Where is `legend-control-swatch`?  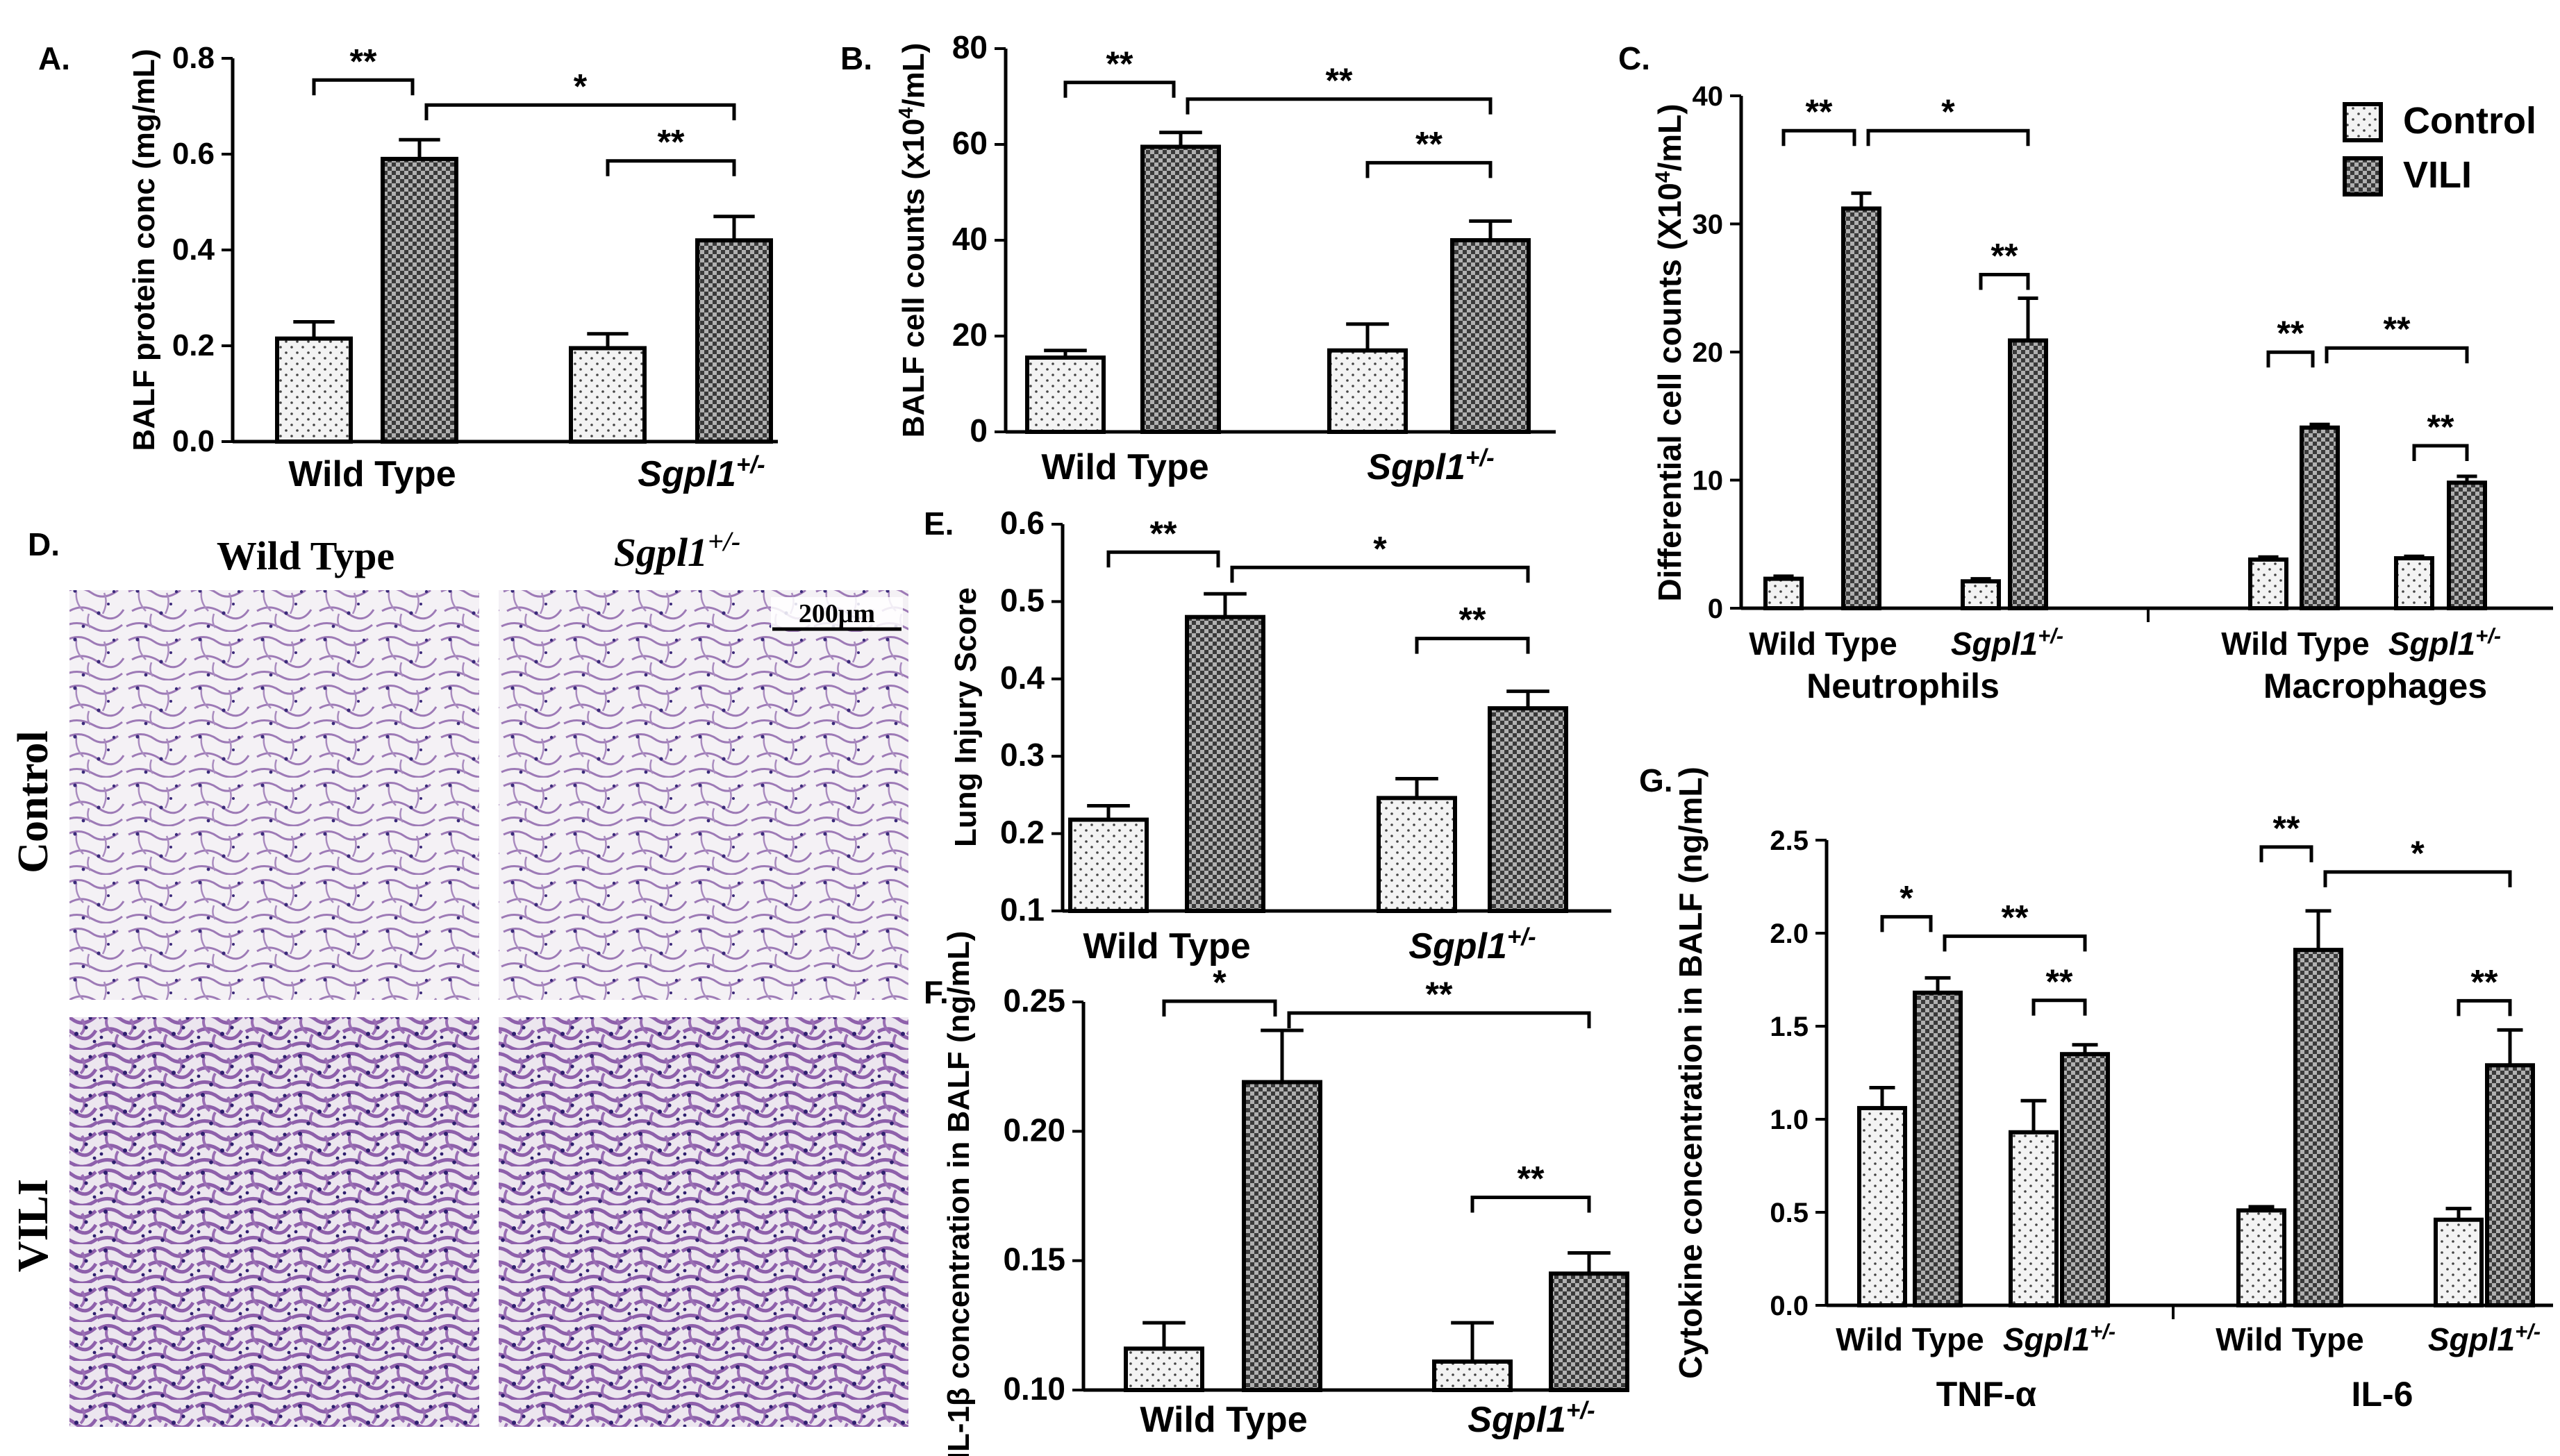 legend-control-swatch is located at coordinates (2363, 122).